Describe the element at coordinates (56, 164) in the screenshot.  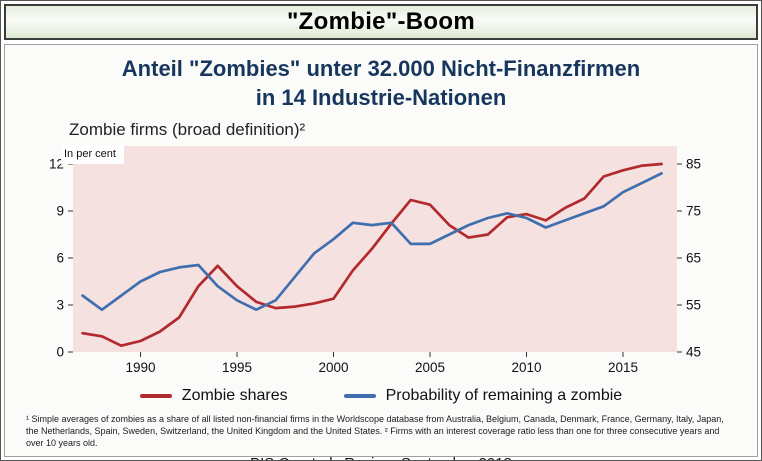
I see `svg-text: 12` at that location.